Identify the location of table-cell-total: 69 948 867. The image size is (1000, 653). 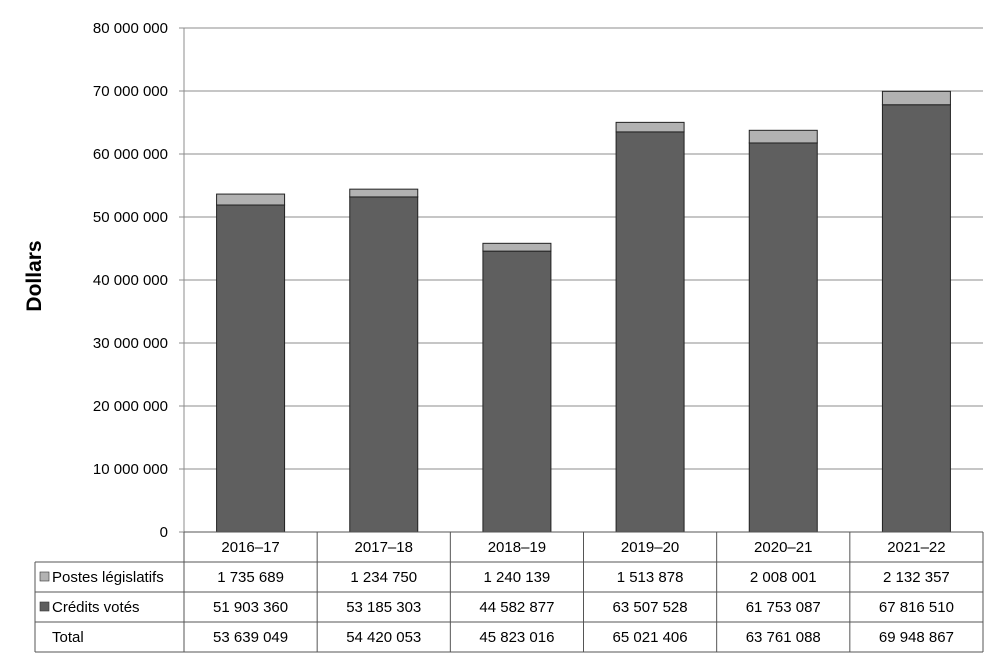
(916, 637).